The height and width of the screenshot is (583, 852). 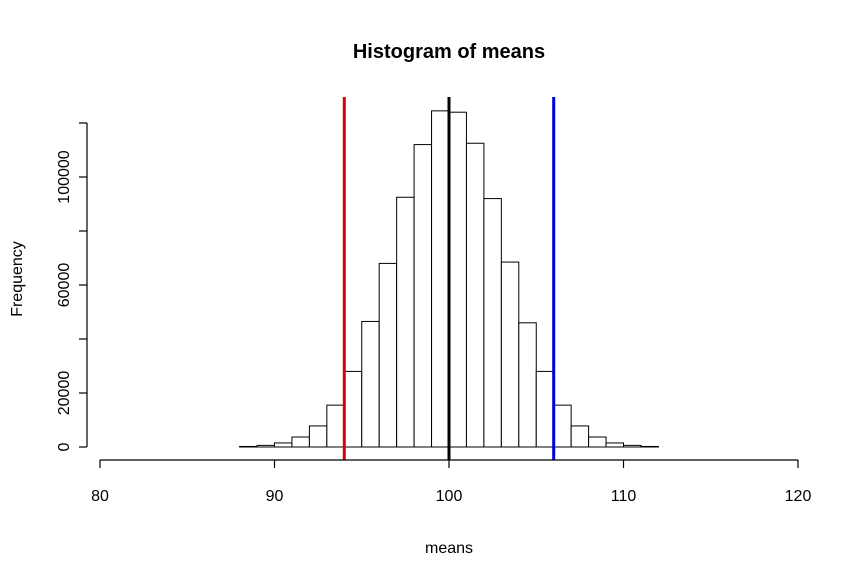 What do you see at coordinates (64, 446) in the screenshot?
I see `y-tick-label-0: 0` at bounding box center [64, 446].